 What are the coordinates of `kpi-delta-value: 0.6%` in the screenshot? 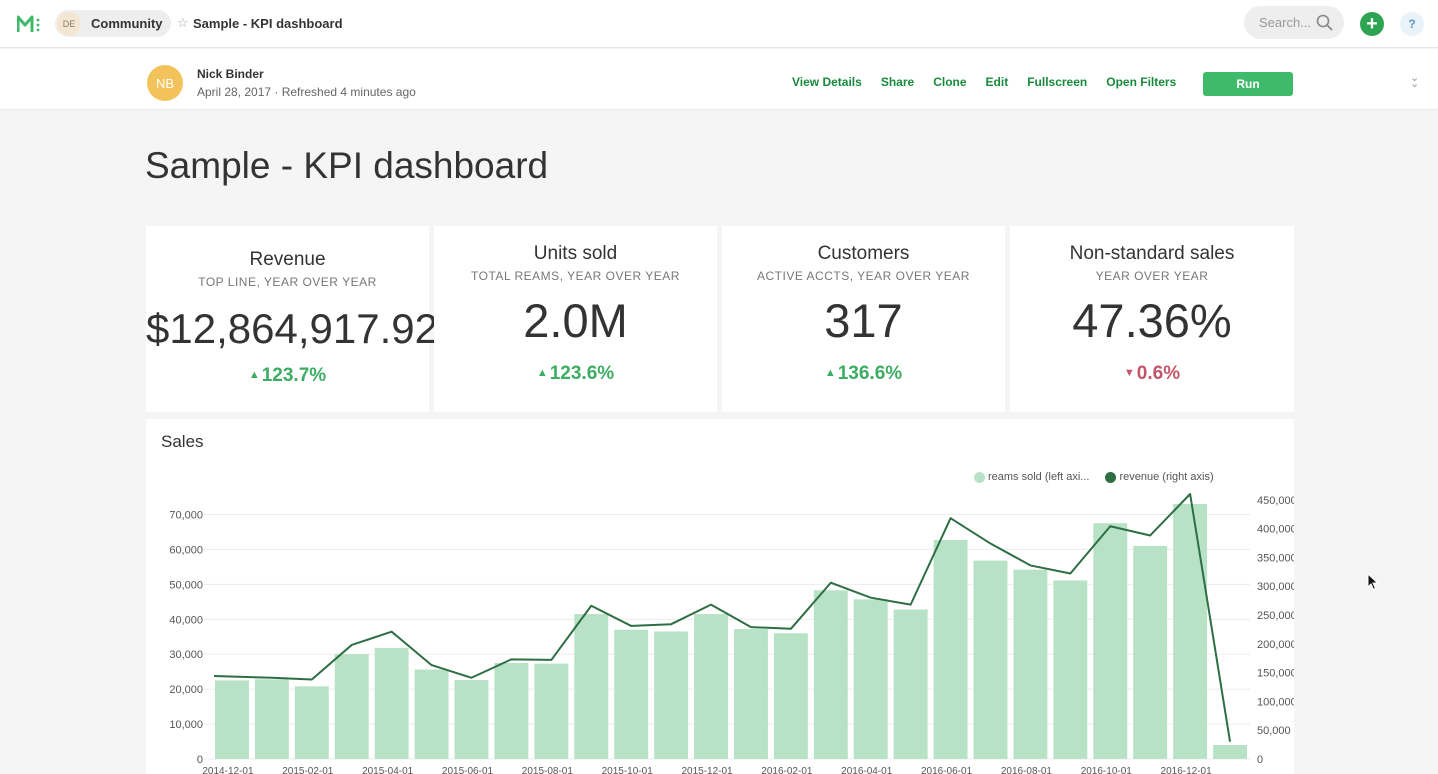 It's located at (1158, 373).